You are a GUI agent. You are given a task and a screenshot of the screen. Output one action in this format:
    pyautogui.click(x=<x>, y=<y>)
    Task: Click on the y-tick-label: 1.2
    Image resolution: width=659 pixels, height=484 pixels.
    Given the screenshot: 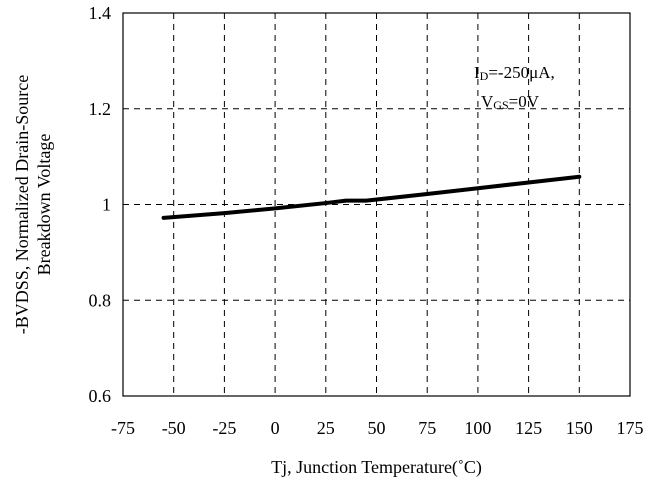 What is the action you would take?
    pyautogui.click(x=100, y=109)
    